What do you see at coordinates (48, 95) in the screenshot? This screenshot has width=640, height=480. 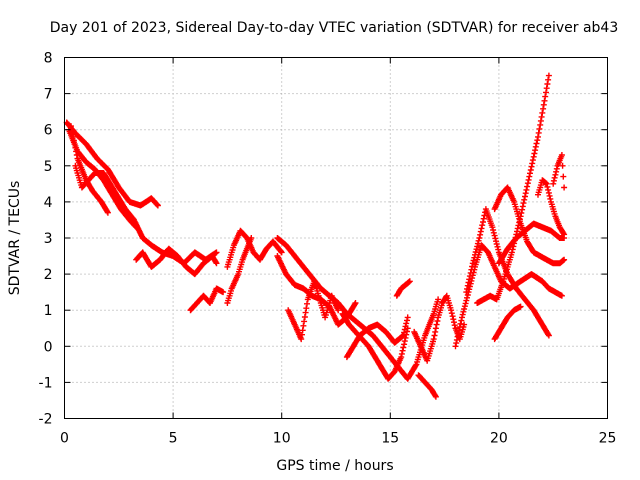 I see `y-tick-label: 7` at bounding box center [48, 95].